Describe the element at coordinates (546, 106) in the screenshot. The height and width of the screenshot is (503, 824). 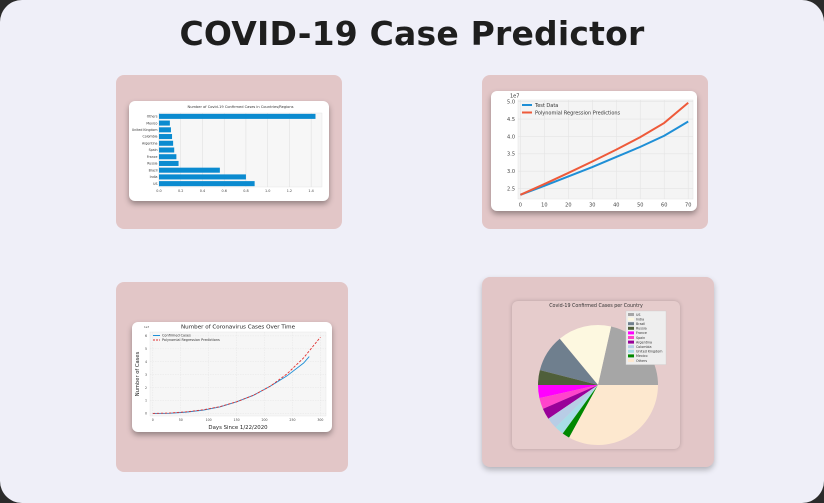
I see `legend-label: Test Data` at that location.